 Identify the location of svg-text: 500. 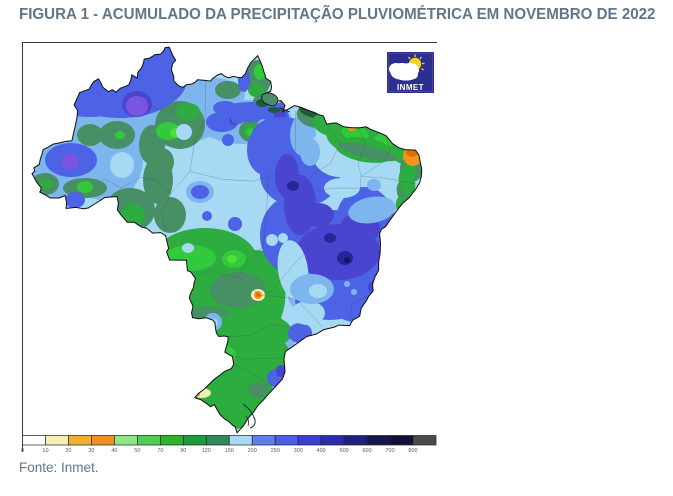
(344, 451).